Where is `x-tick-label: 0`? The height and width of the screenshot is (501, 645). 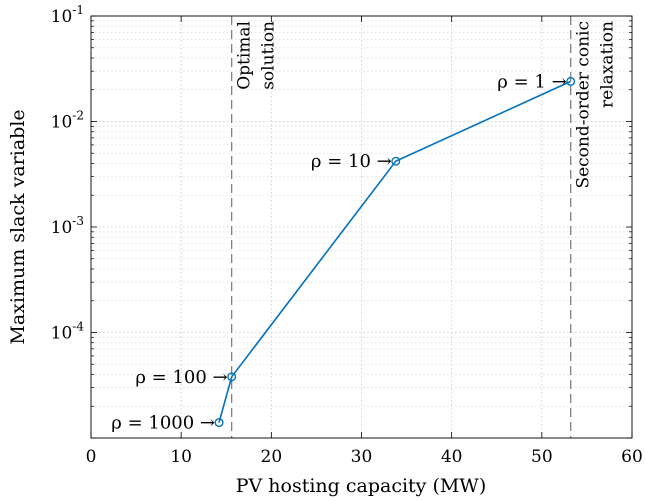
x-tick-label: 0 is located at coordinates (91, 457).